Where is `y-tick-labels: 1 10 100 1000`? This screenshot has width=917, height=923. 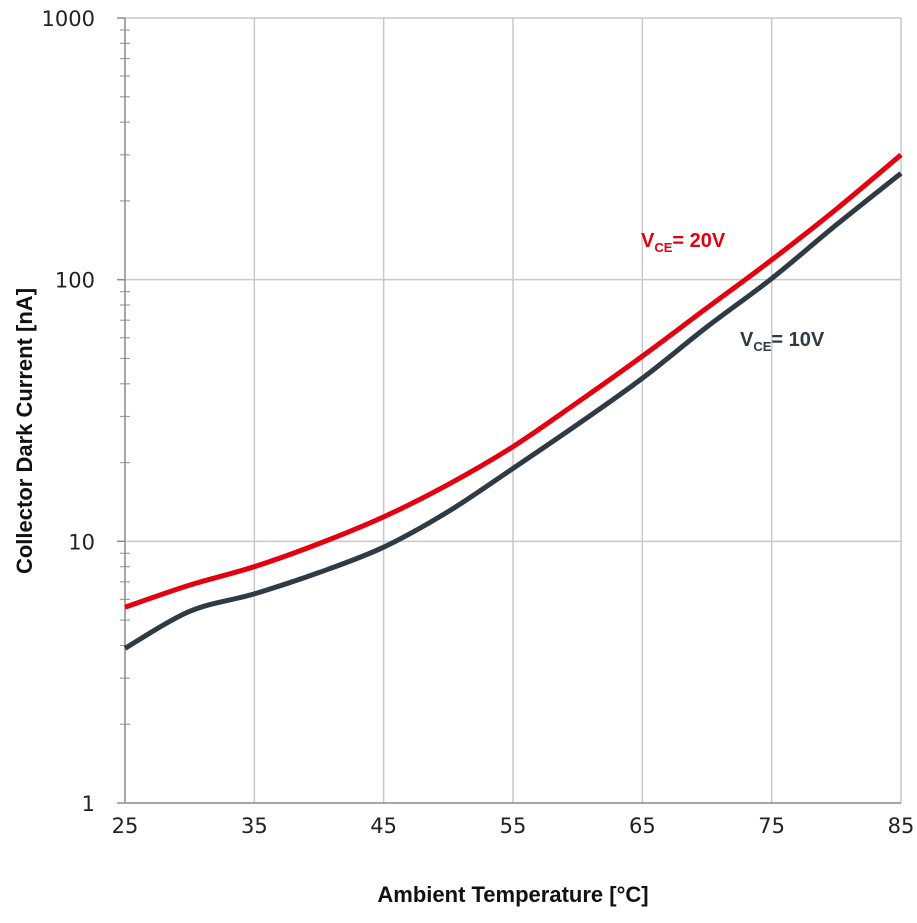 y-tick-labels: 1 10 100 1000 is located at coordinates (68, 411).